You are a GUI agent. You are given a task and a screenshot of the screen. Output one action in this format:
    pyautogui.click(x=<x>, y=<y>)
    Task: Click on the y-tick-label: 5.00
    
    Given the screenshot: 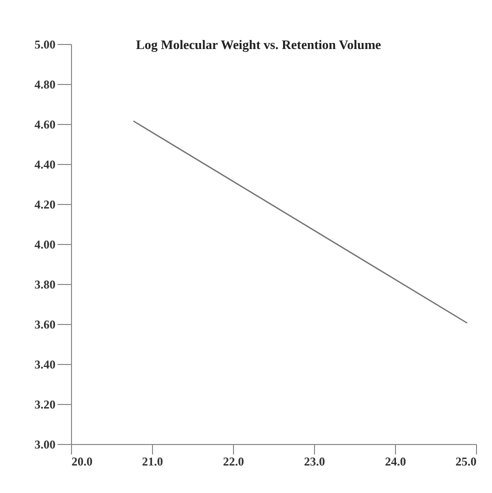 What is the action you would take?
    pyautogui.click(x=45, y=45)
    